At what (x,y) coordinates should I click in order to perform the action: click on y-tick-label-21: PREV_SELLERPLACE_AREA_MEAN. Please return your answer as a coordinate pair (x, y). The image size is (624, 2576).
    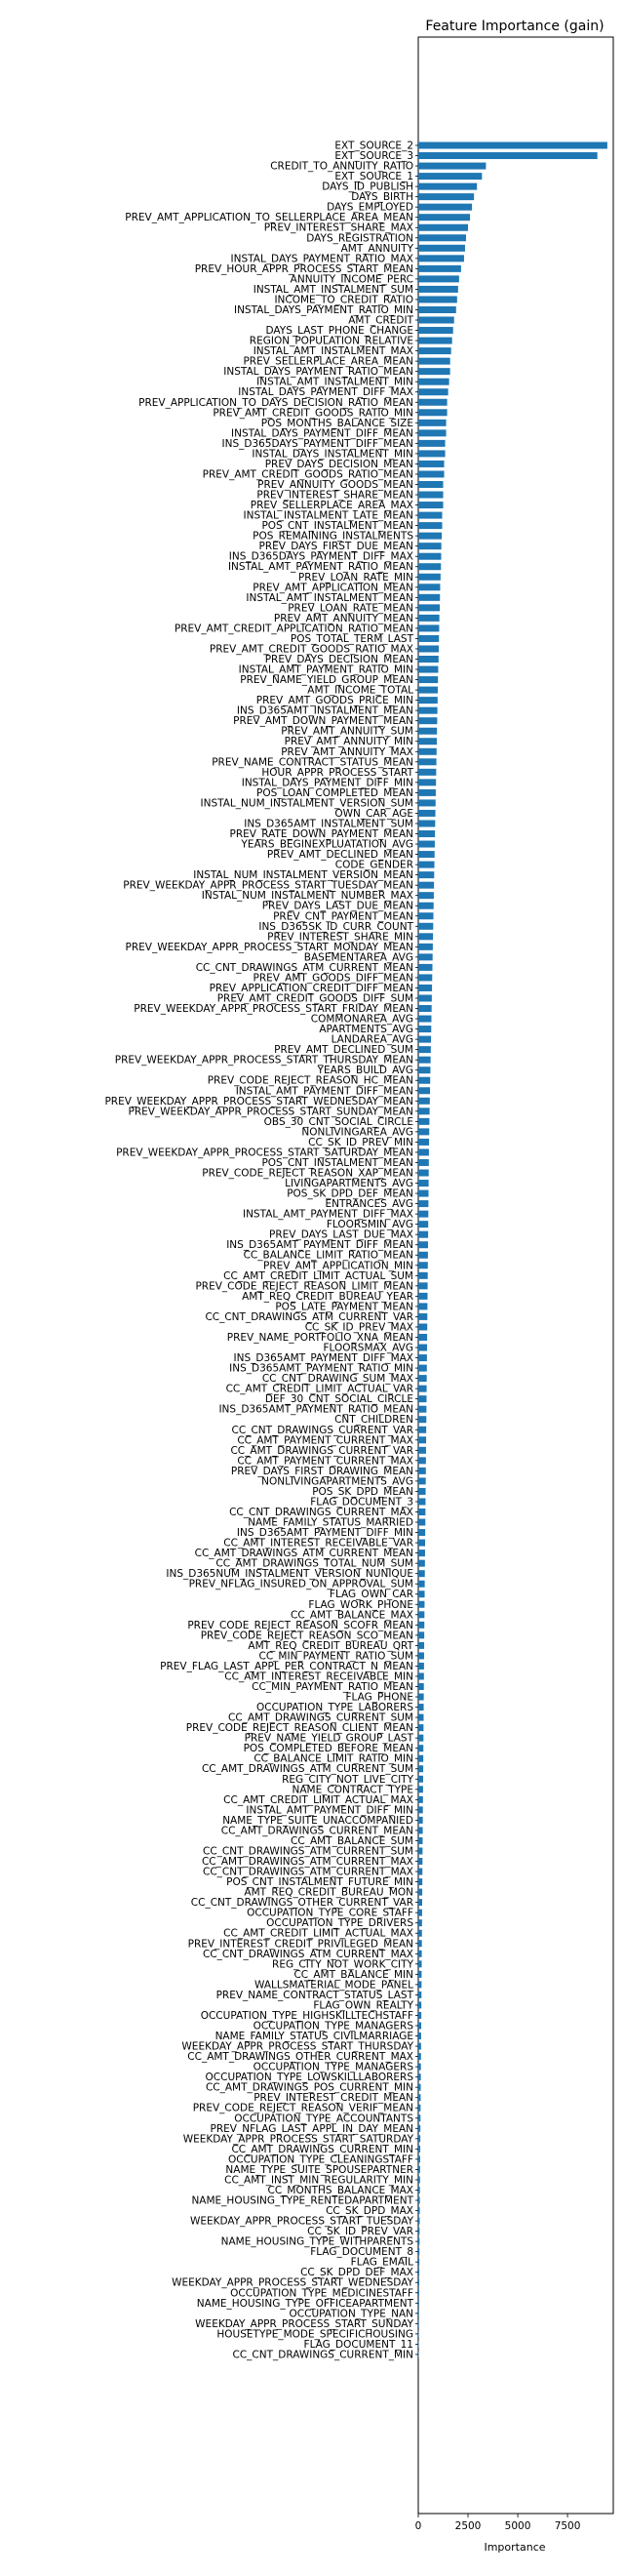
    Looking at the image, I should click on (328, 362).